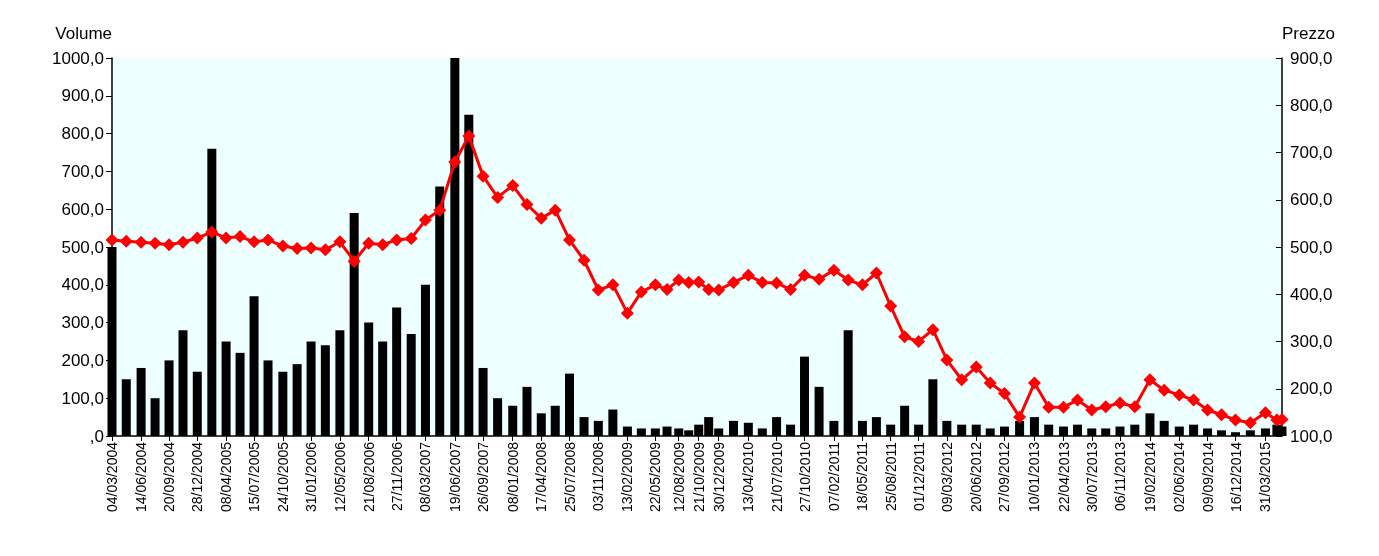 This screenshot has width=1379, height=556. I want to click on x-tick-label: 13/04/2010, so click(748, 477).